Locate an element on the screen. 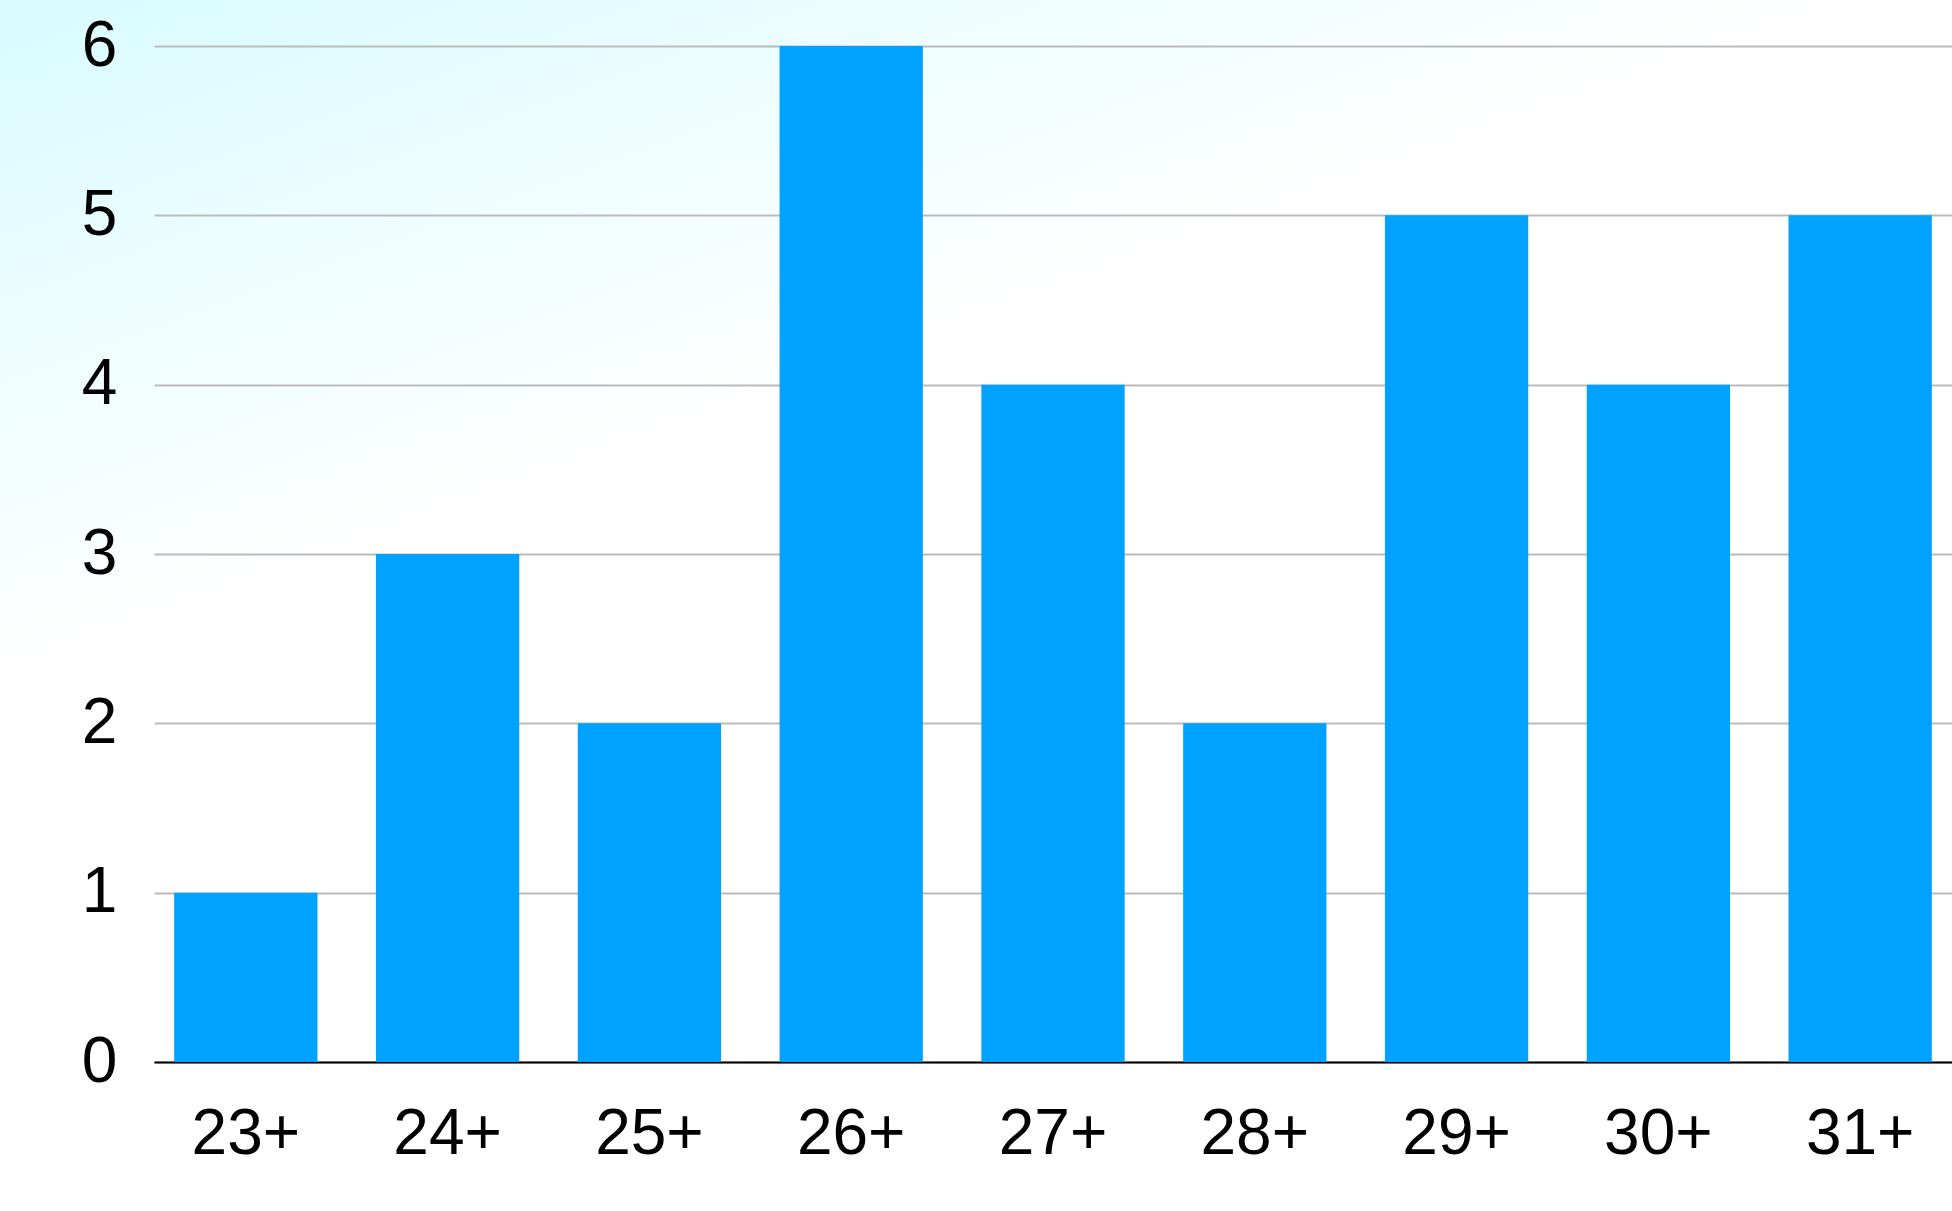 Image resolution: width=1952 pixels, height=1211 pixels. x-tick-label: 29+ is located at coordinates (1456, 1131).